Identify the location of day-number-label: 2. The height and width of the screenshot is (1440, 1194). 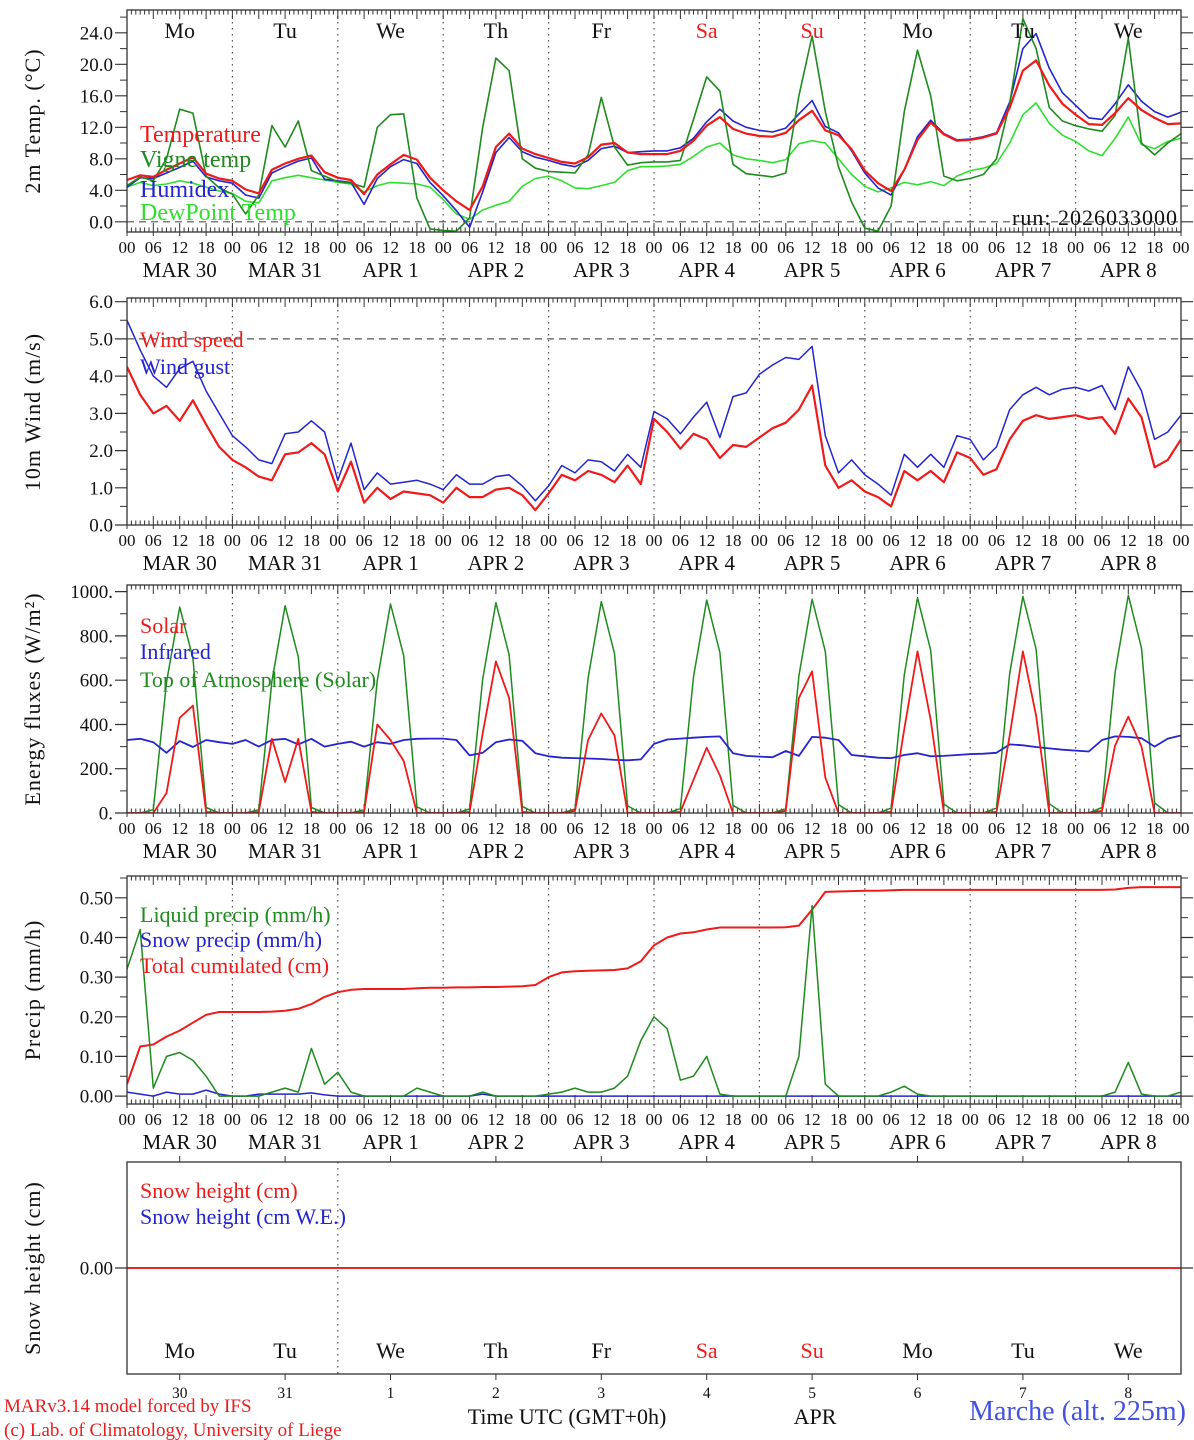
(496, 1393).